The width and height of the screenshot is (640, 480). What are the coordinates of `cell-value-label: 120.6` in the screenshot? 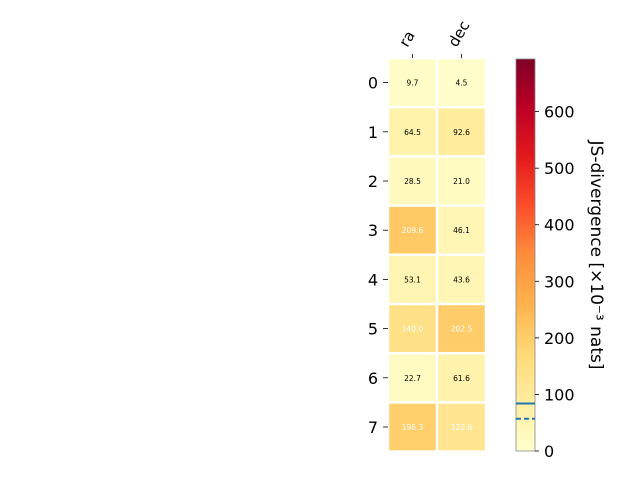 It's located at (462, 427).